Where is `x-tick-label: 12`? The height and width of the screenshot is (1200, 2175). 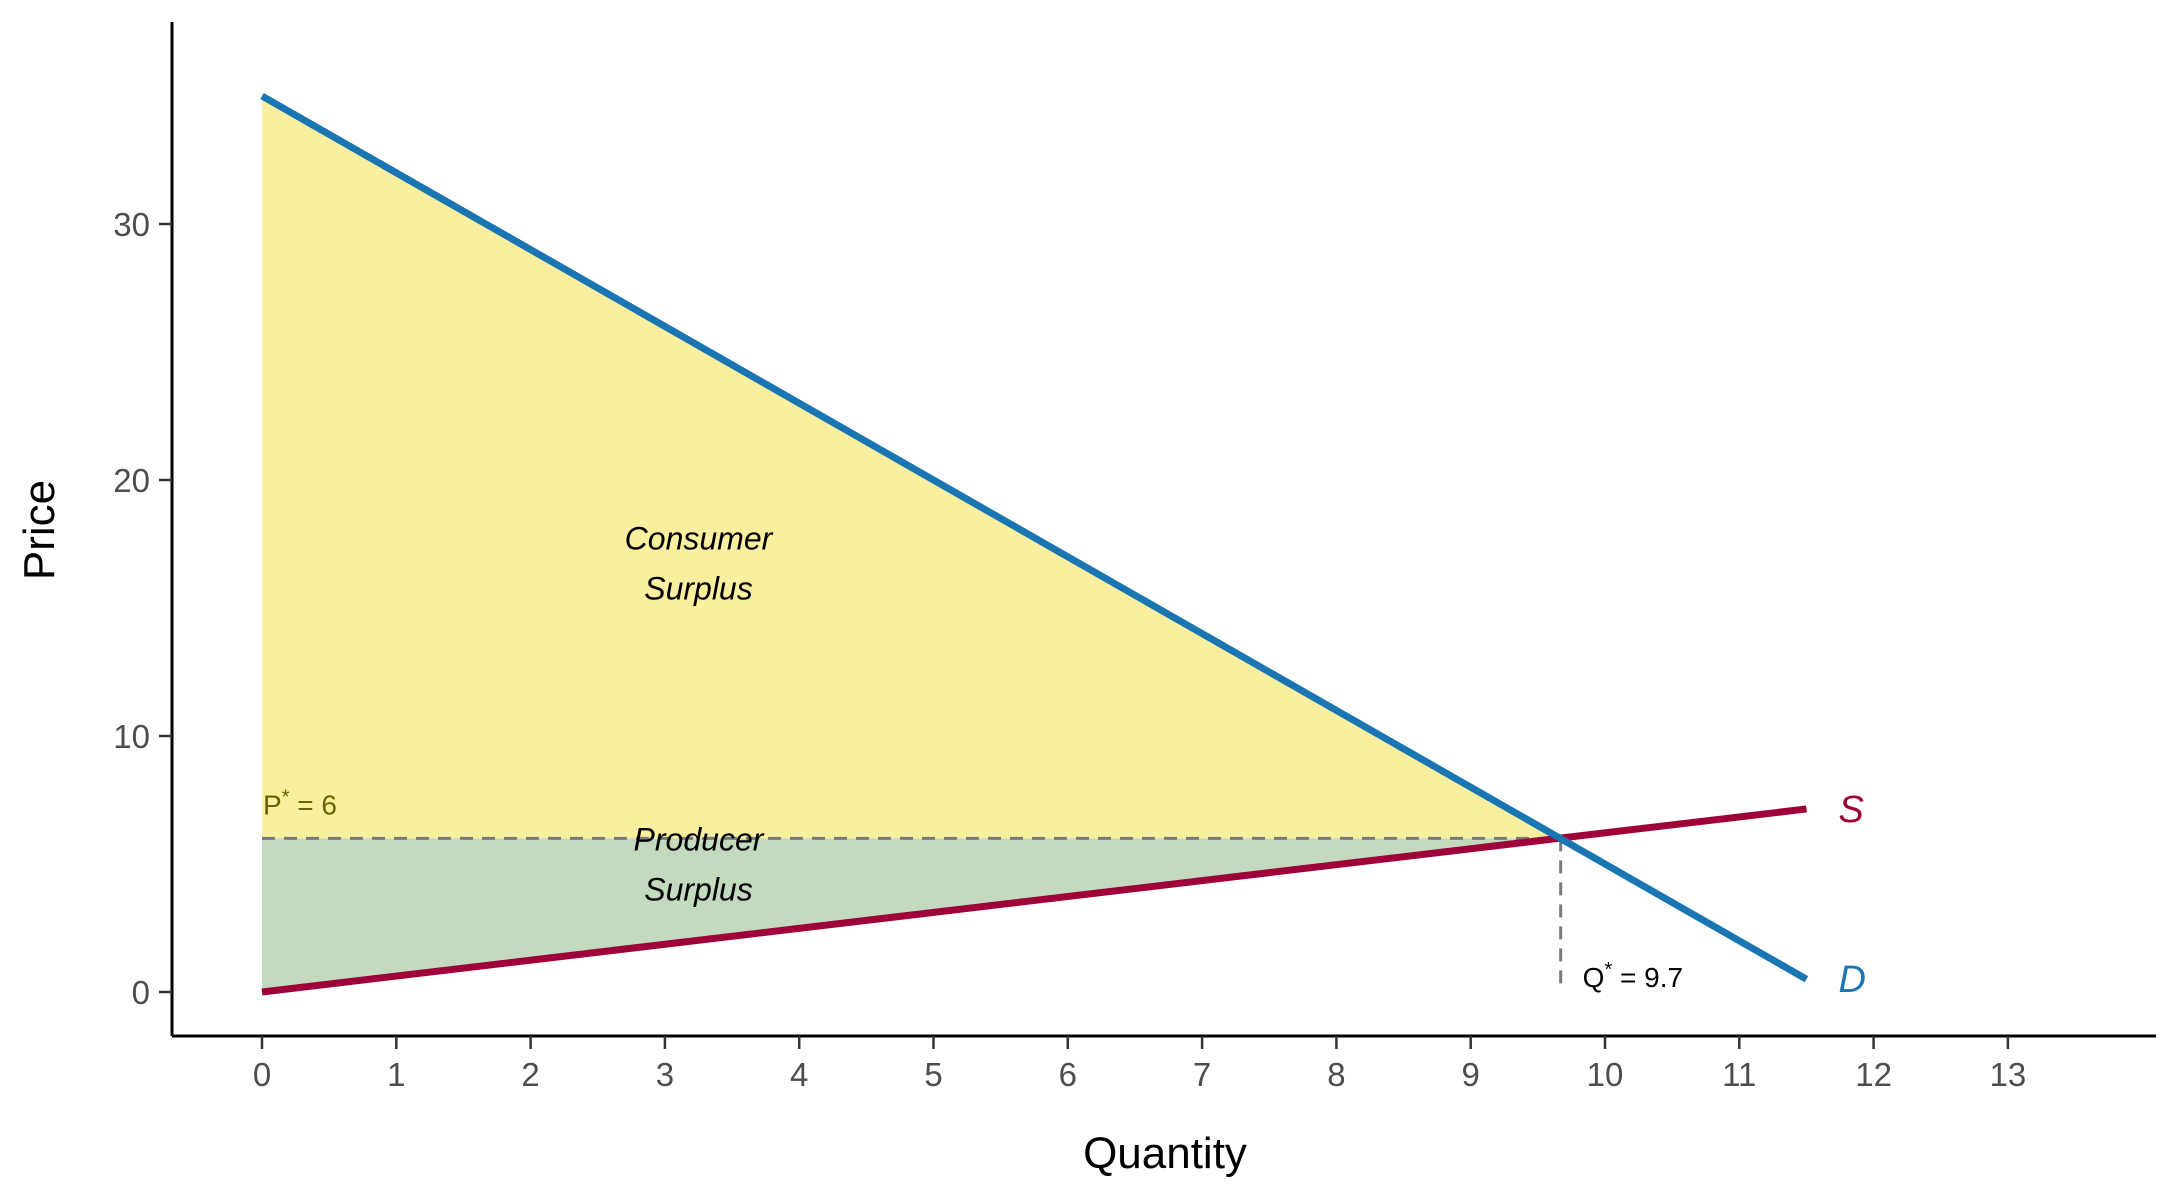 x-tick-label: 12 is located at coordinates (1873, 1074).